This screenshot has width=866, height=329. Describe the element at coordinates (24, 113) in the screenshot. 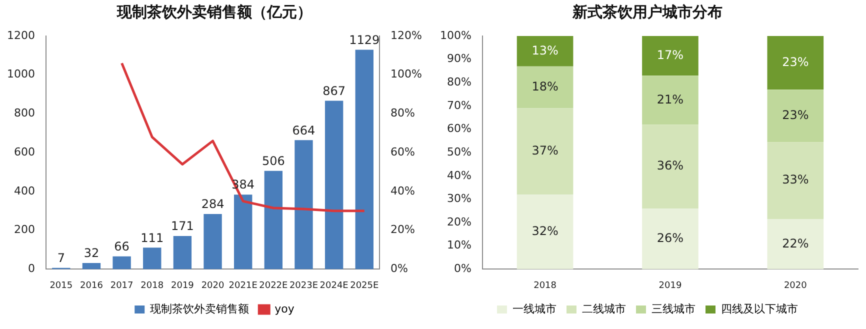

I see `y-tick-label: 800` at that location.